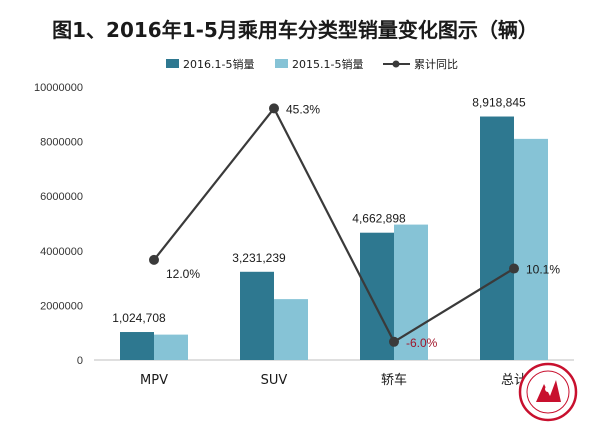  I want to click on bar-value-label: 1,024,708, so click(139, 318).